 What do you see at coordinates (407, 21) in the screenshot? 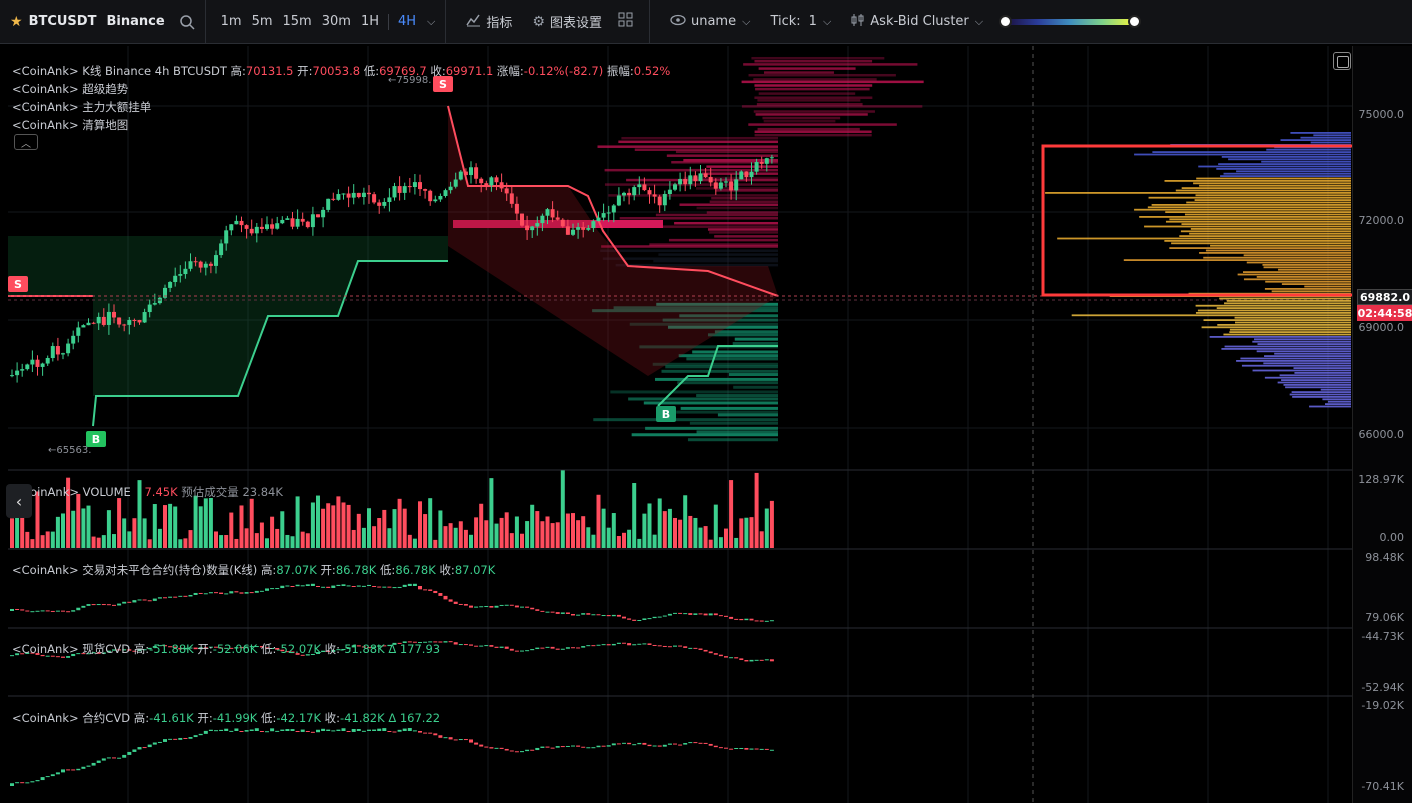
I see `timeframe-4h: 4H` at bounding box center [407, 21].